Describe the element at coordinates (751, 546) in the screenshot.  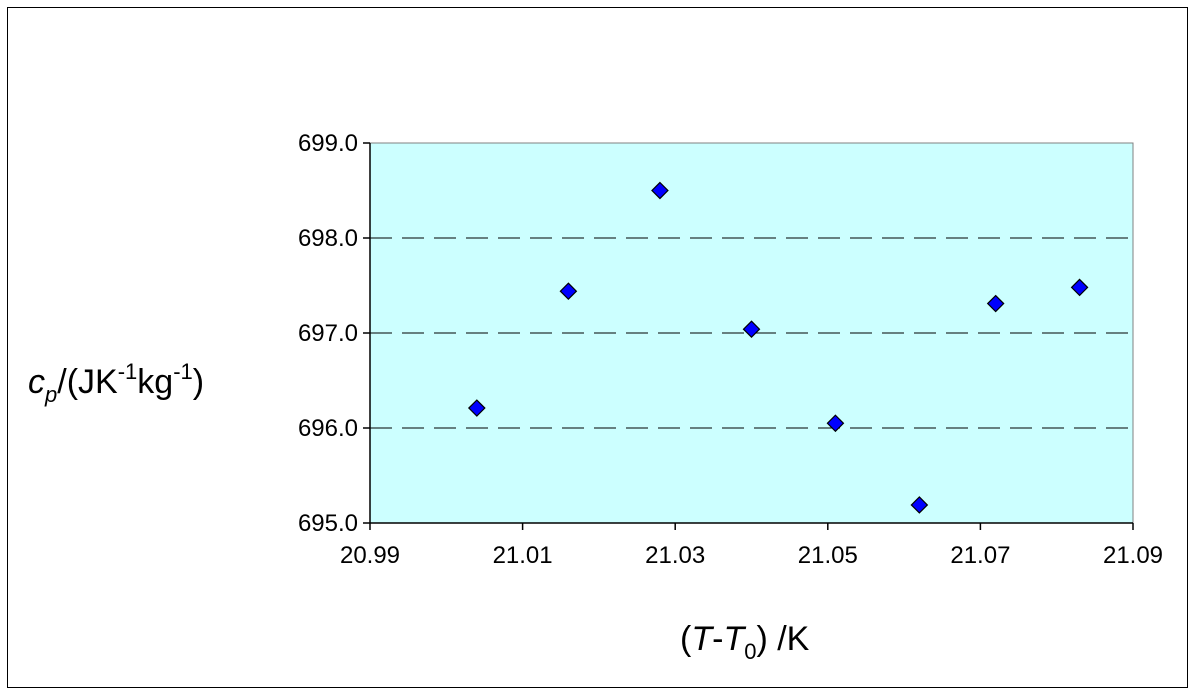
I see `x-axis-ticks: 20.99 21.01 21.03 21.05 21.07 21.09` at that location.